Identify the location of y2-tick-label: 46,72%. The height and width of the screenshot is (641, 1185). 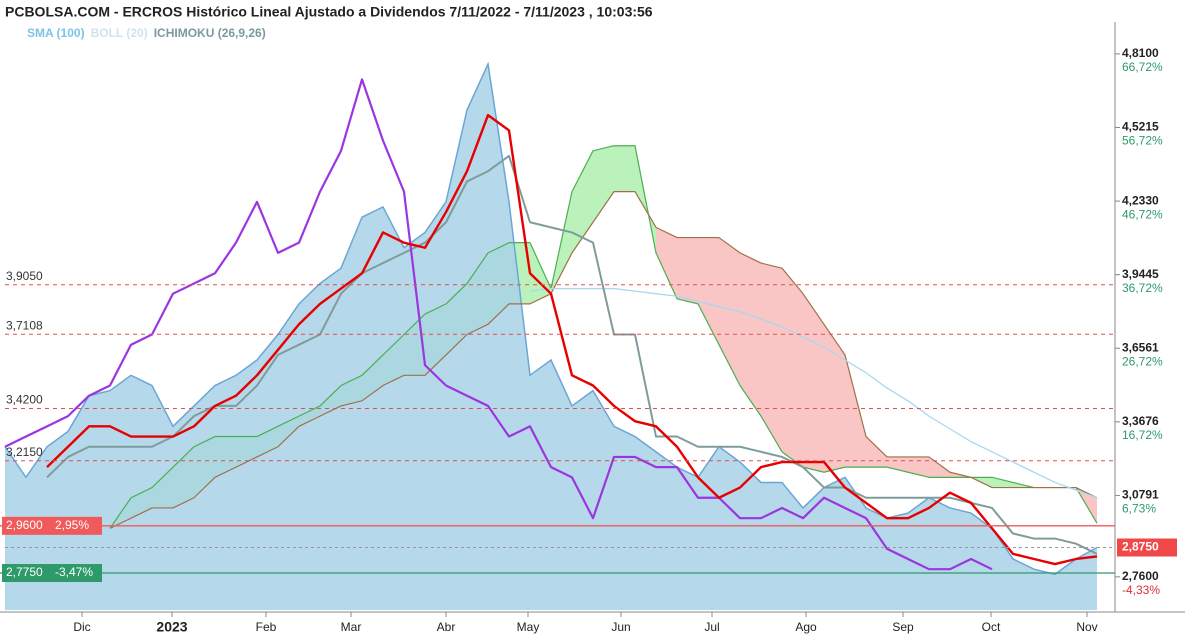
(1142, 214).